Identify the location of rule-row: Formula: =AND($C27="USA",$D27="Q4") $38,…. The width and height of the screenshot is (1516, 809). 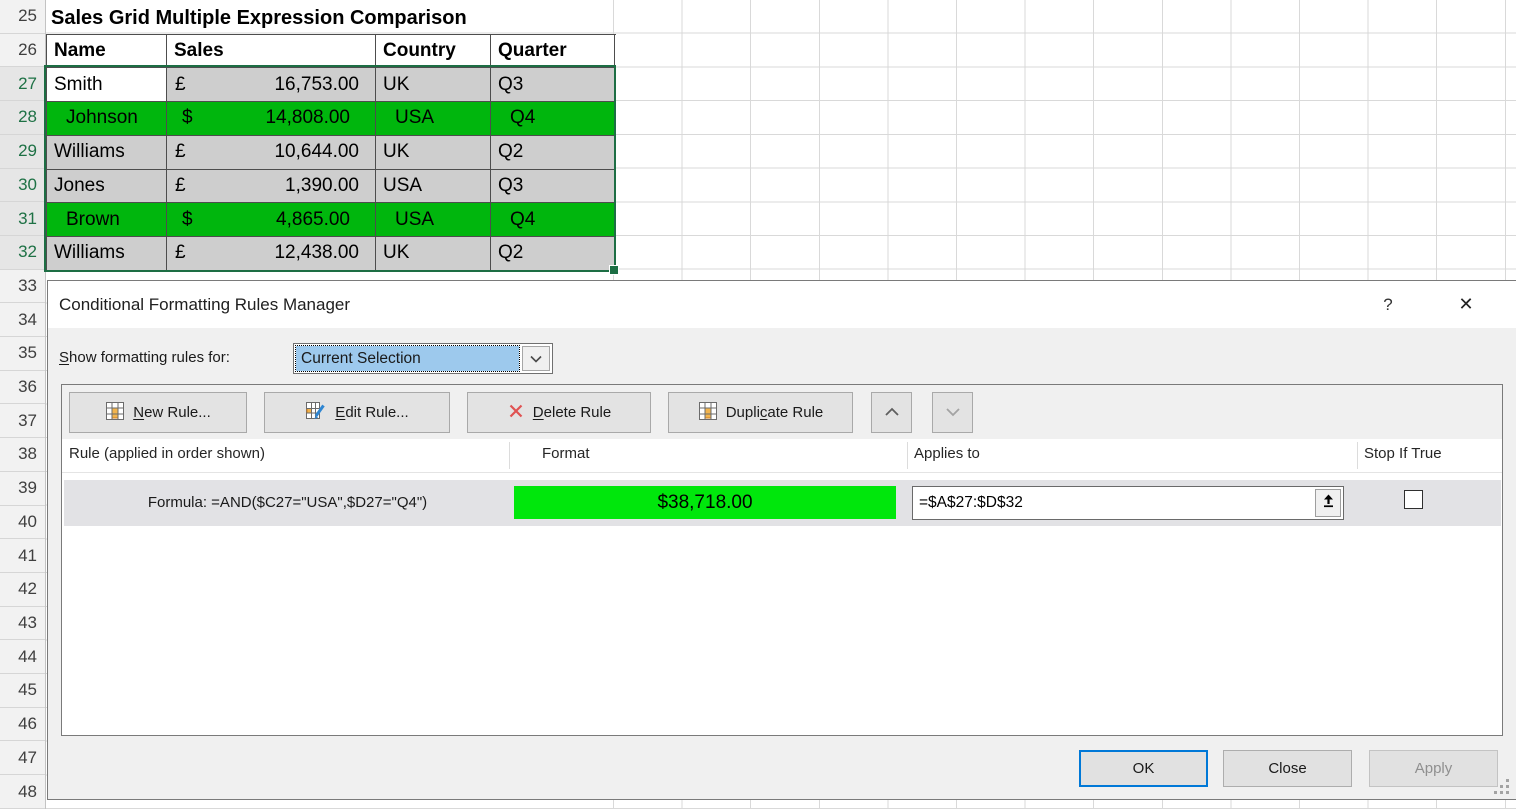
(782, 503).